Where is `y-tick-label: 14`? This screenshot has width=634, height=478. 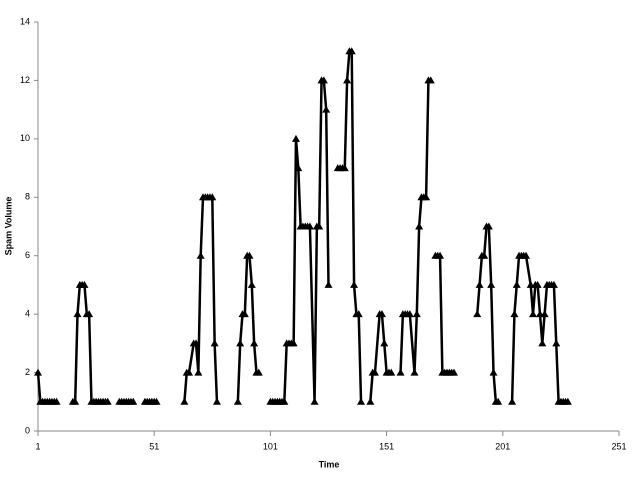
y-tick-label: 14 is located at coordinates (25, 21).